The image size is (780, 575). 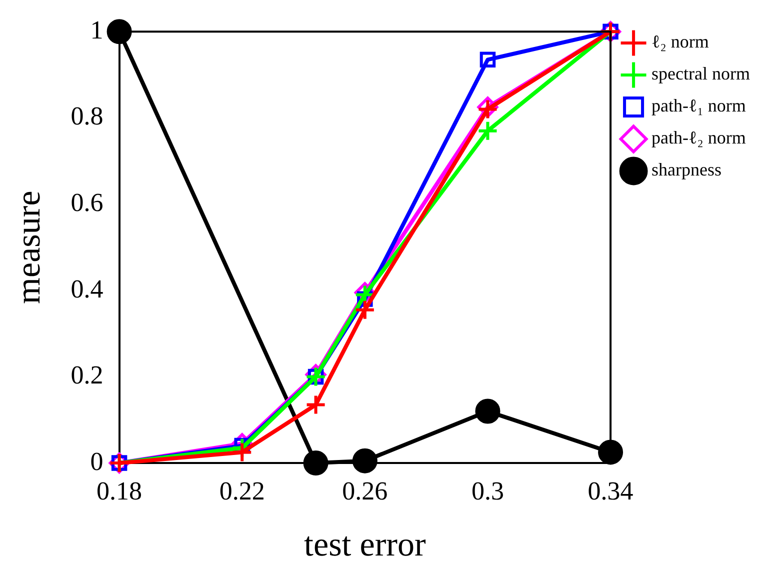 What do you see at coordinates (242, 491) in the screenshot?
I see `x-tick-label: 0.22` at bounding box center [242, 491].